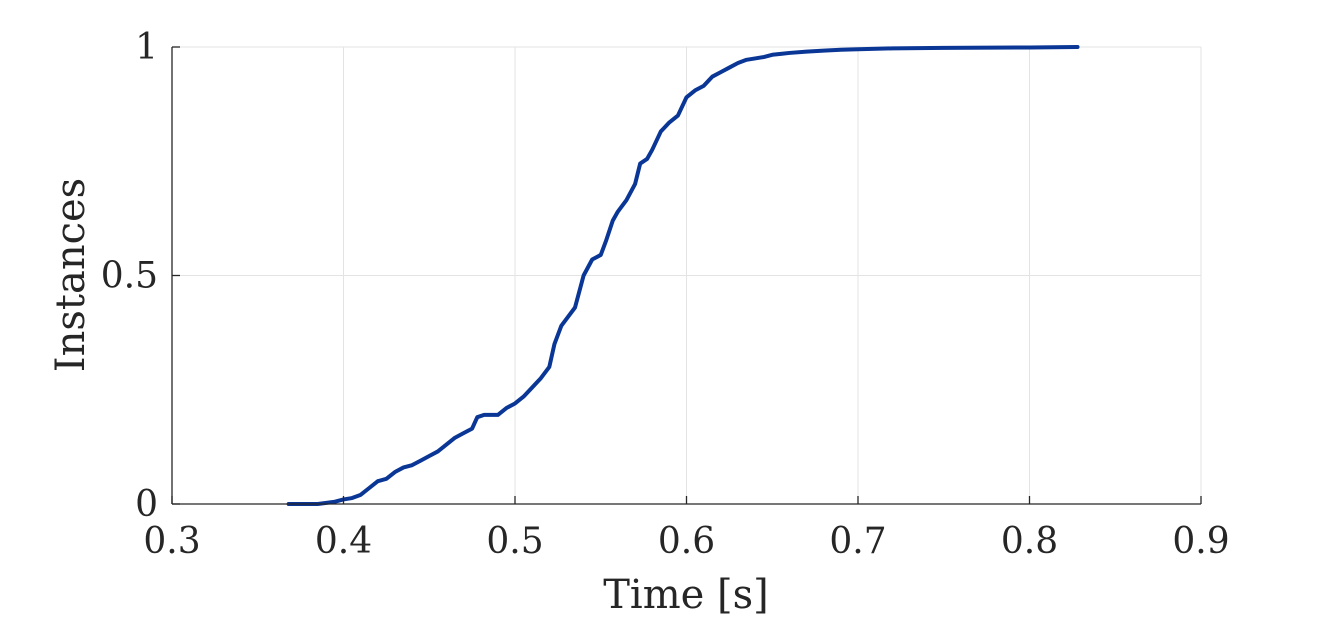 Image resolution: width=1328 pixels, height=625 pixels. Describe the element at coordinates (343, 541) in the screenshot. I see `x-tick-label: 0.4` at that location.